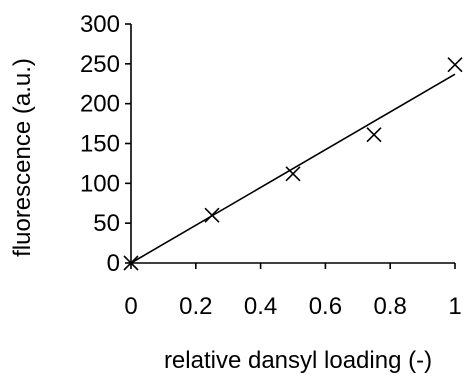 This screenshot has height=380, width=465. Describe the element at coordinates (22, 157) in the screenshot. I see `y-axis-title: fluorescence (a.u.)` at that location.